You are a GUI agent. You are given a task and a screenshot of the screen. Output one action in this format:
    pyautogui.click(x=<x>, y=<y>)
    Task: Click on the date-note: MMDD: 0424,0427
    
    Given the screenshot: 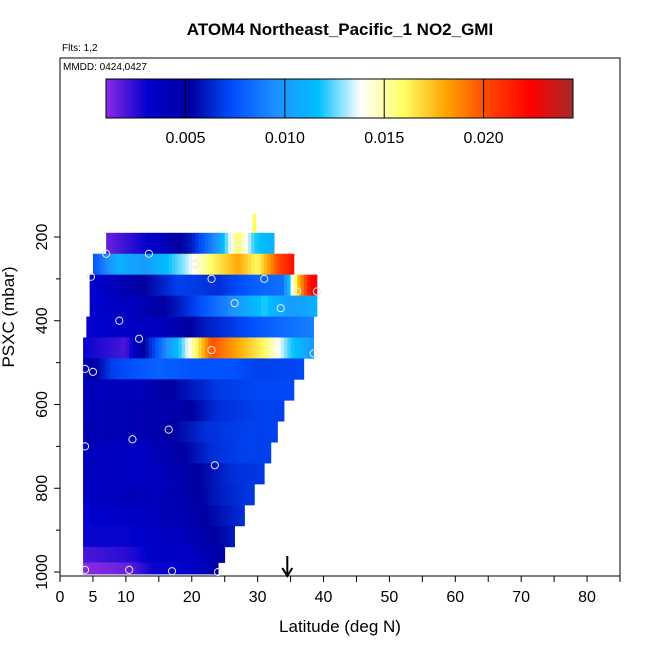 What is the action you would take?
    pyautogui.click(x=105, y=67)
    